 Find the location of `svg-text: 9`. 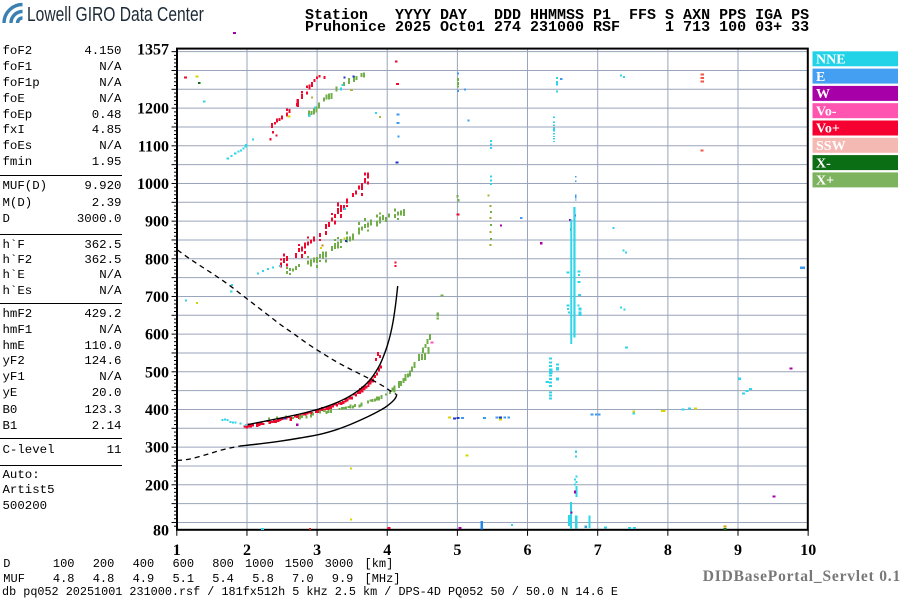

svg-text: 9 is located at coordinates (738, 550).